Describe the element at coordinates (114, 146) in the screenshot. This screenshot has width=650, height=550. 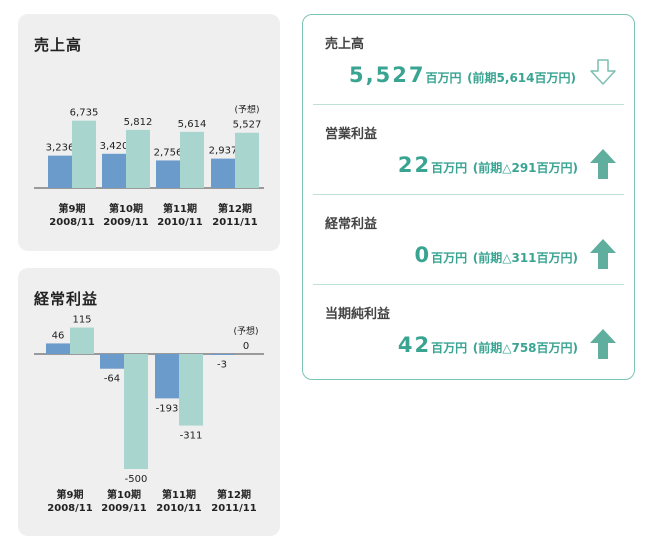
I see `data-label: 3,420` at that location.